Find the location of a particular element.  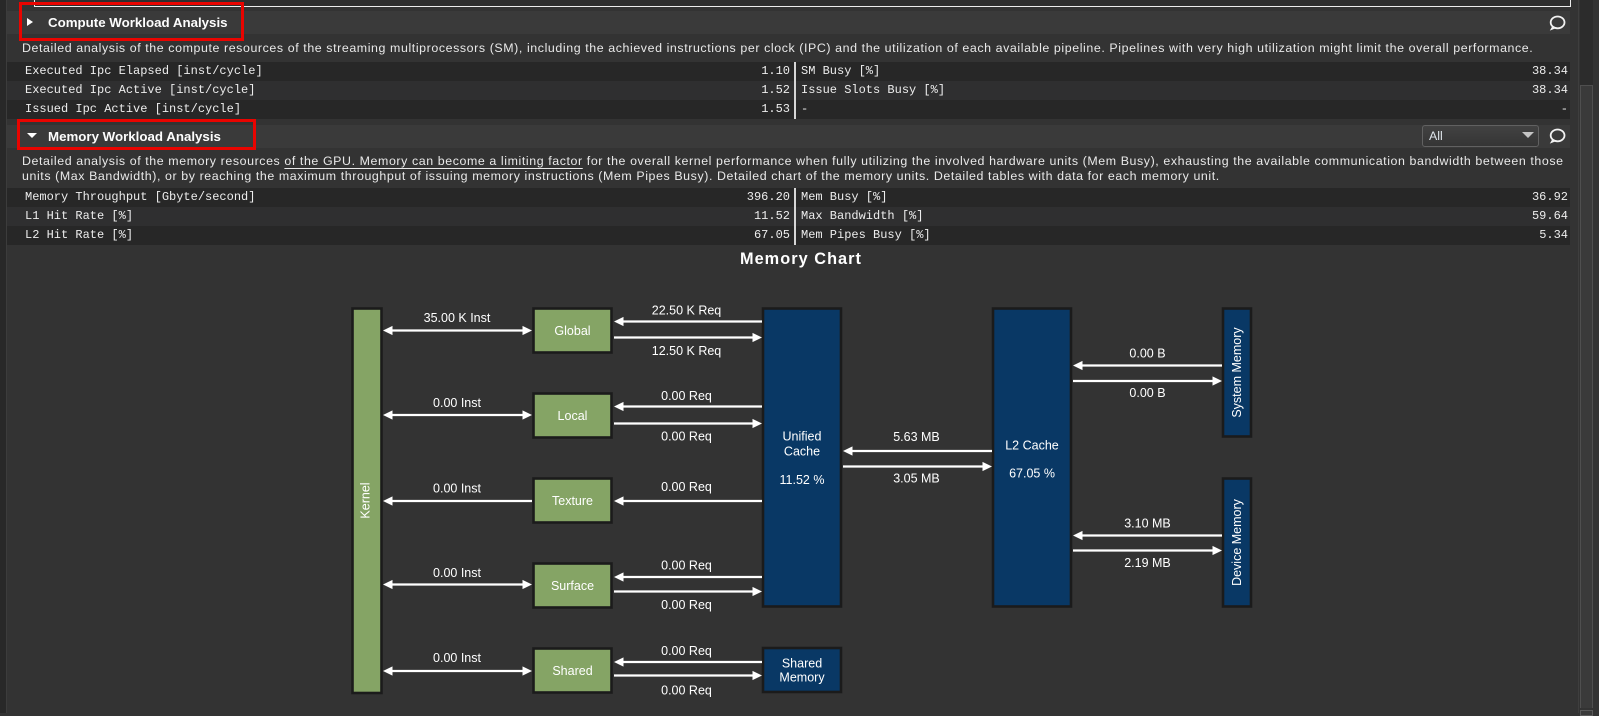

svg-text: Memory is located at coordinates (802, 678).